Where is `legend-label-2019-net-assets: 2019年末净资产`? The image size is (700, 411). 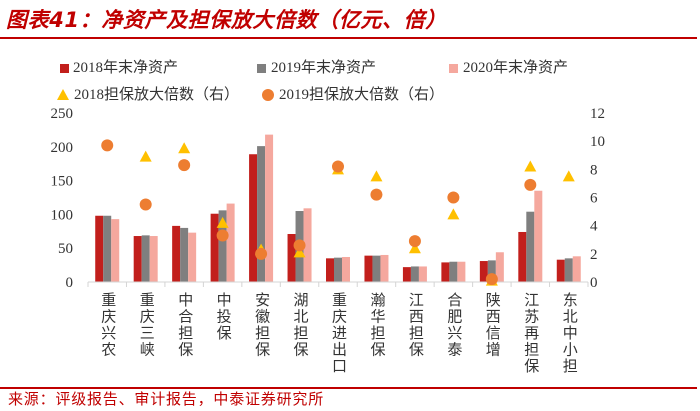
legend-label-2019-net-assets: 2019年末净资产 is located at coordinates (324, 68).